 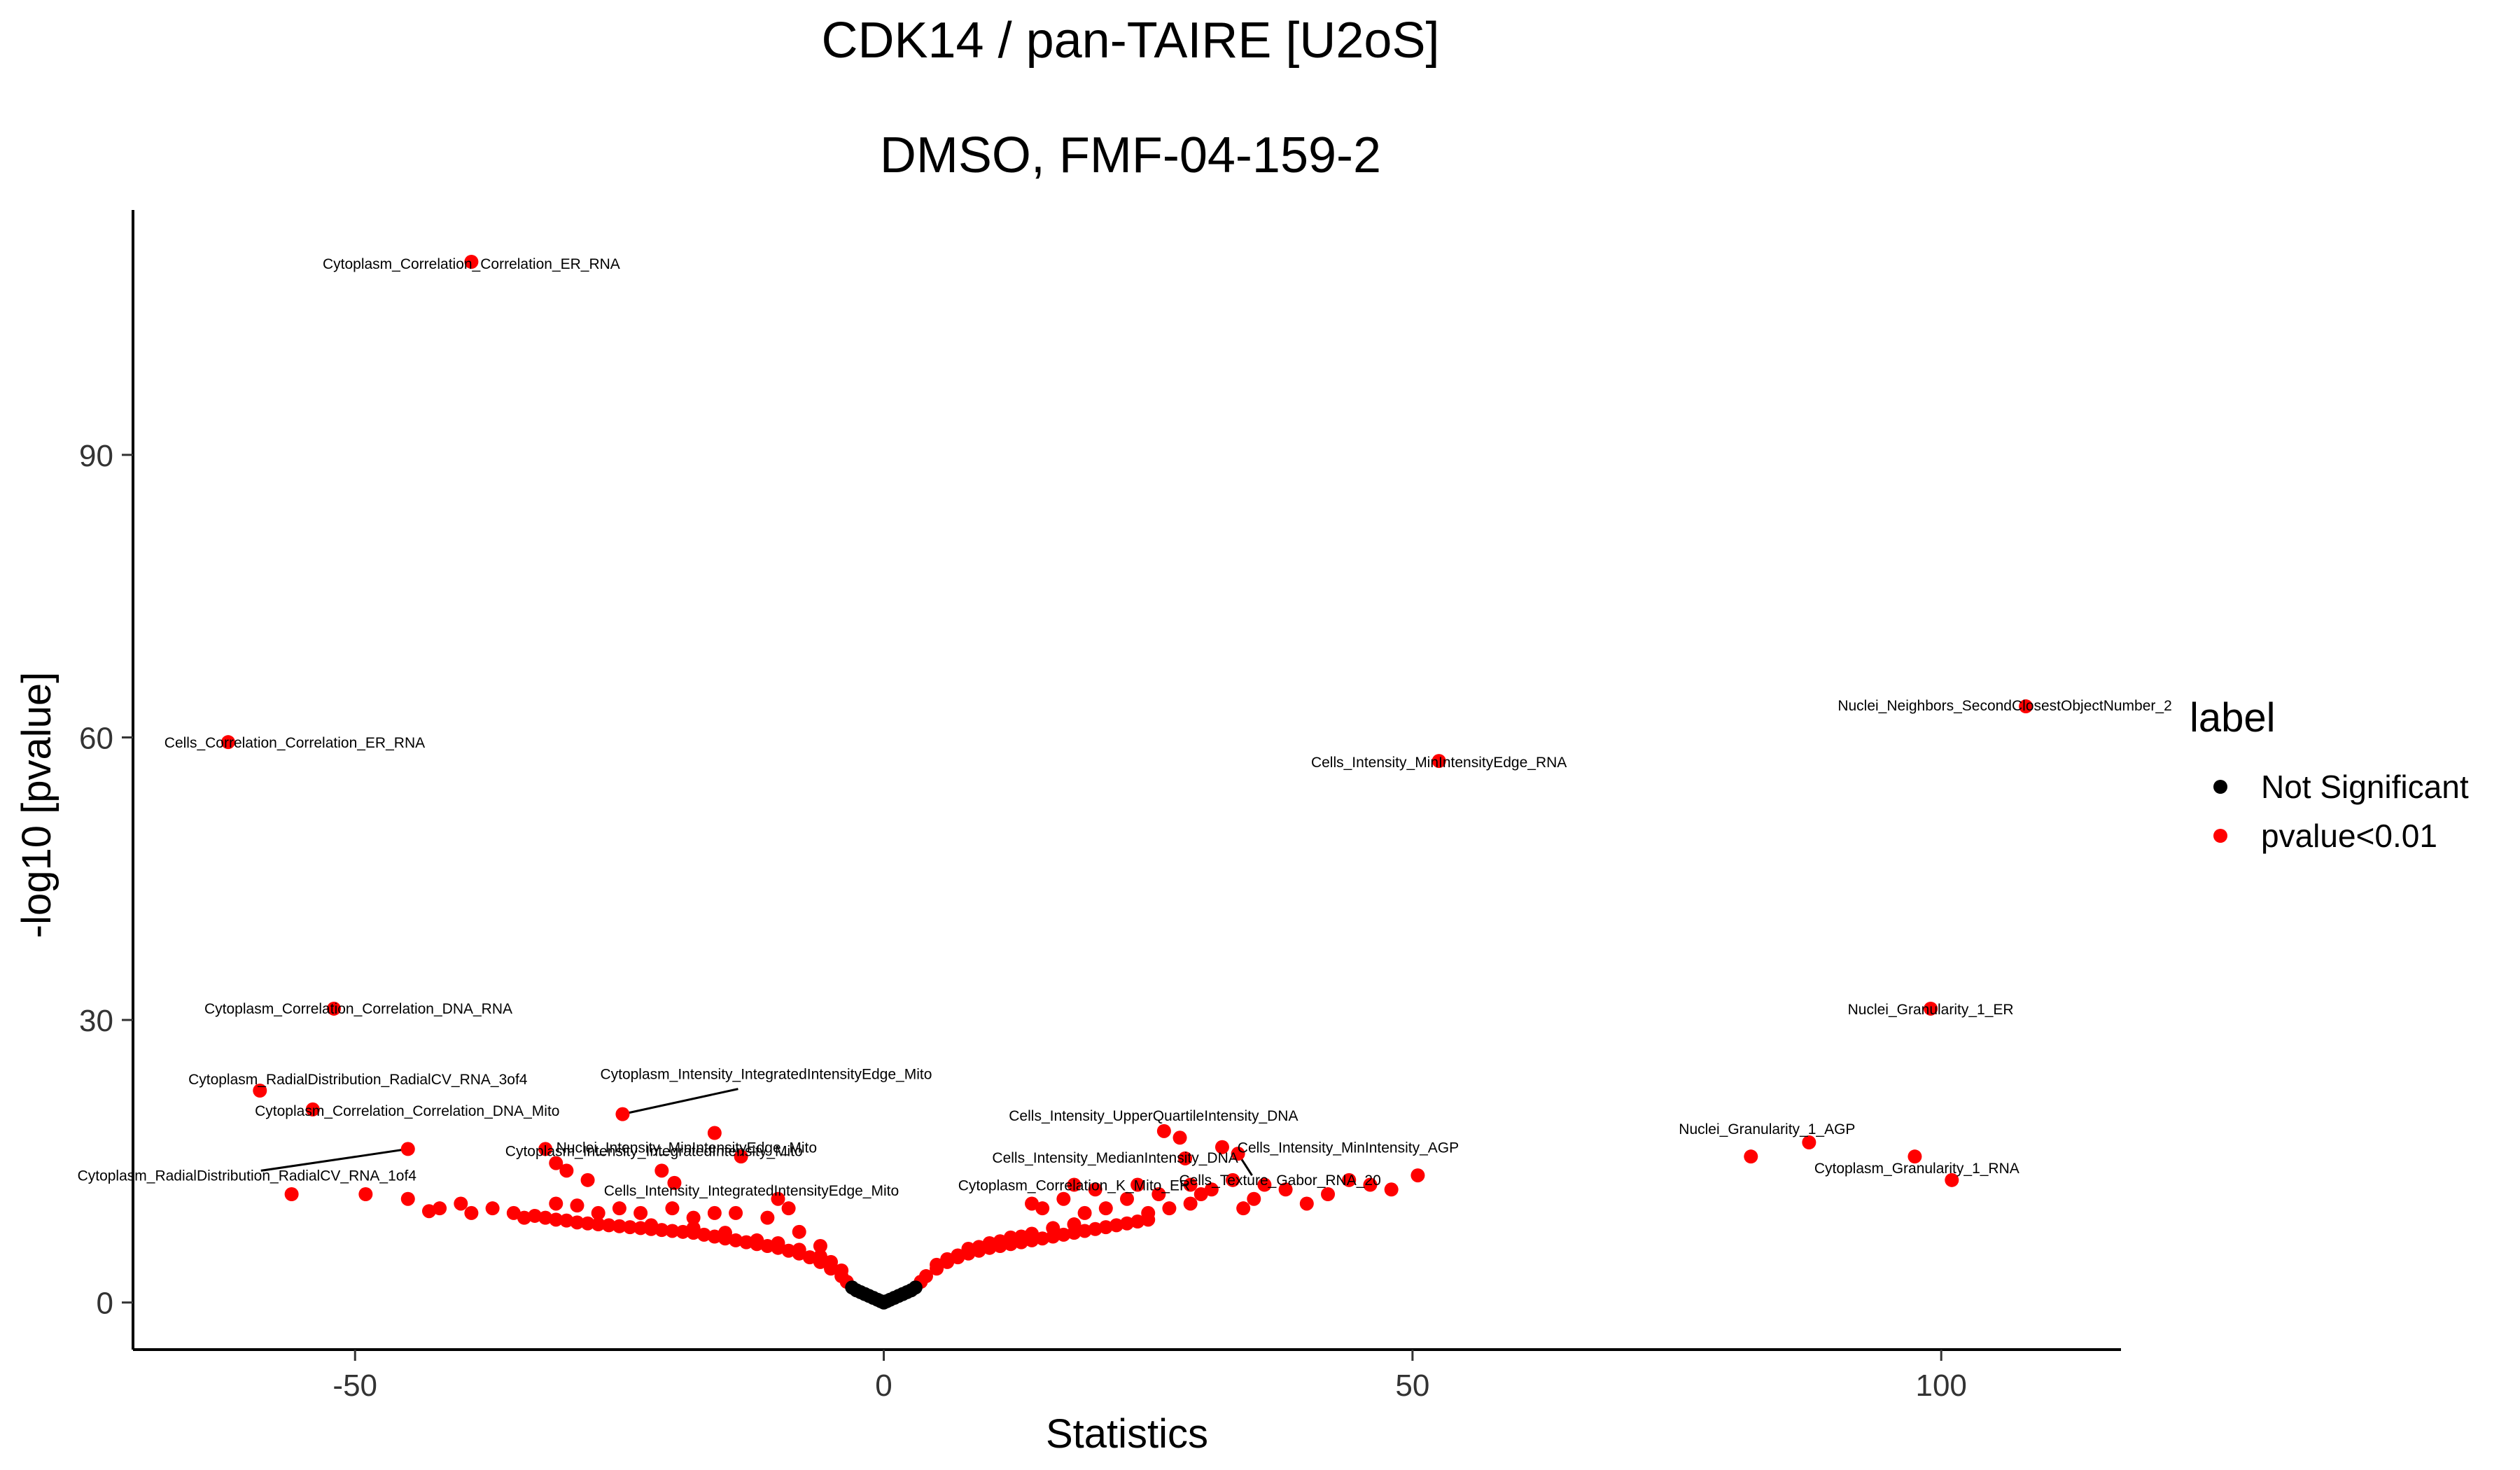 I want to click on legend: label Not Significant pvalue<0.01, so click(x=2329, y=774).